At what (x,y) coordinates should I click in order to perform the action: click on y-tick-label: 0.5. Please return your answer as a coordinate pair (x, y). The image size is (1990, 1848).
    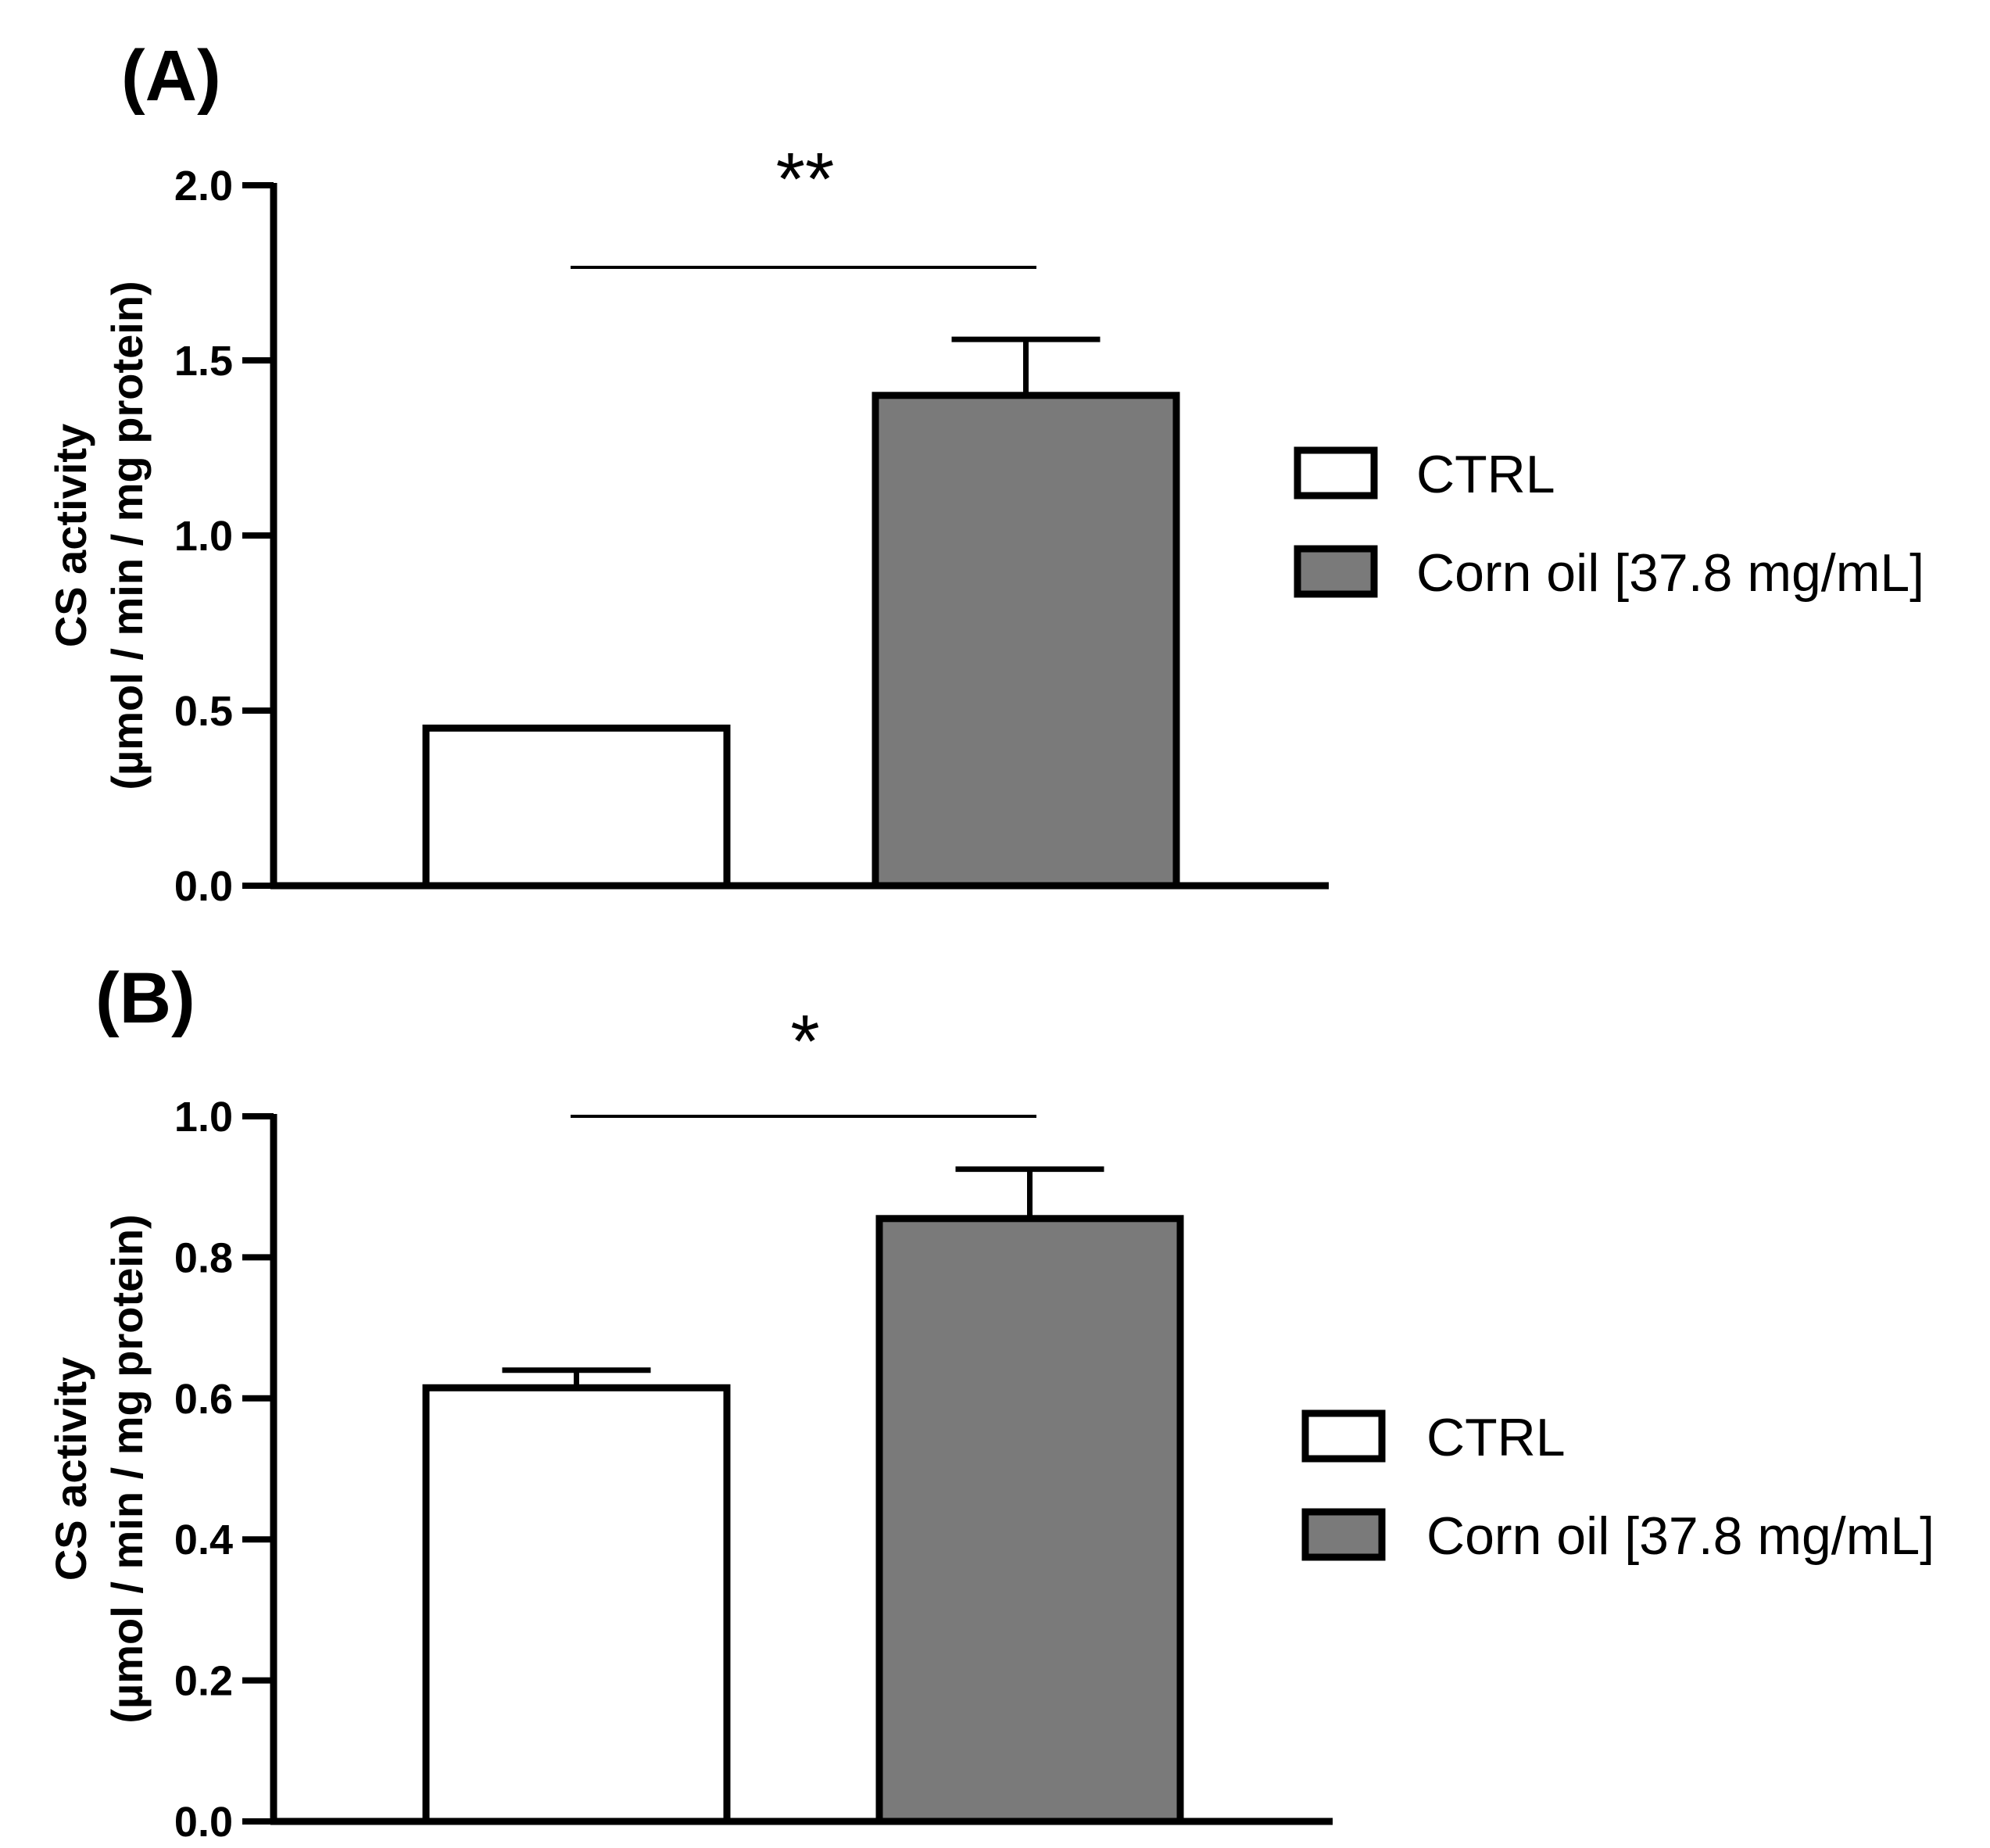
    Looking at the image, I should click on (204, 712).